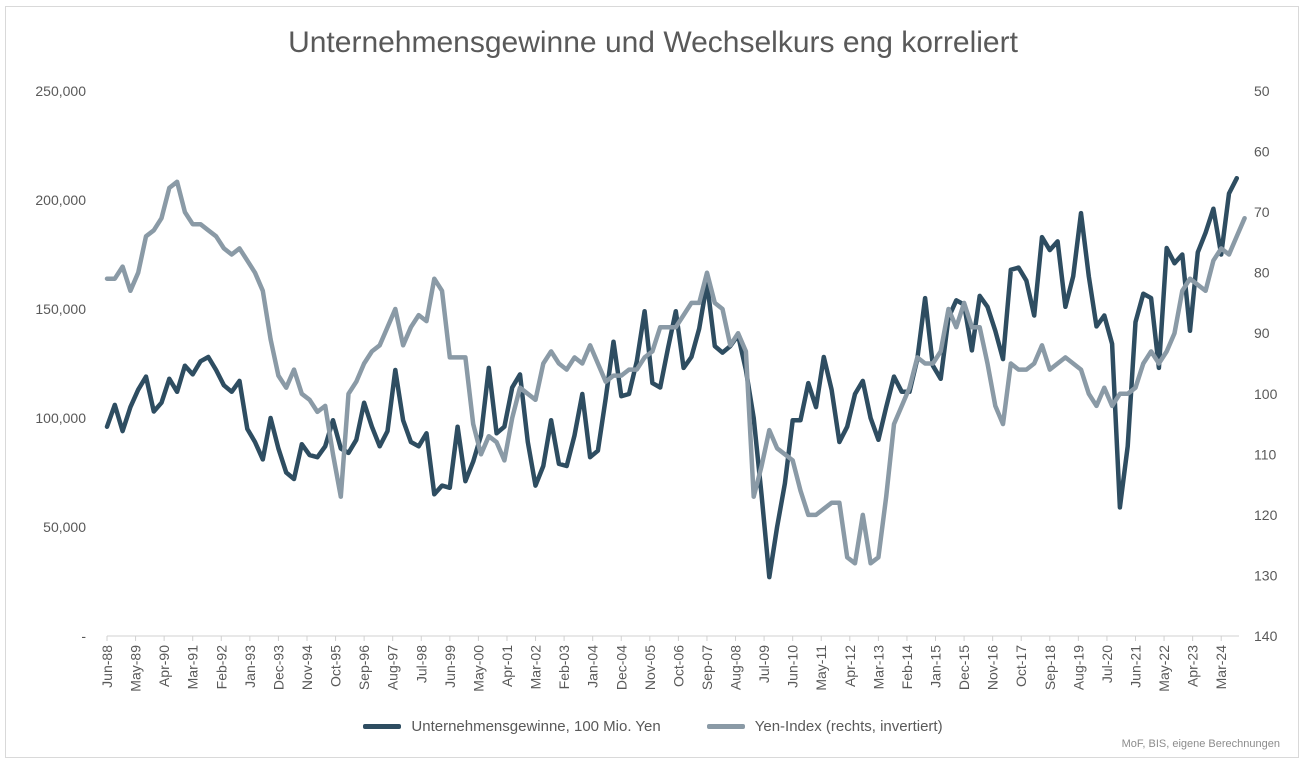 Image resolution: width=1306 pixels, height=766 pixels. Describe the element at coordinates (307, 667) in the screenshot. I see `x-tick-label: Nov-94` at that location.